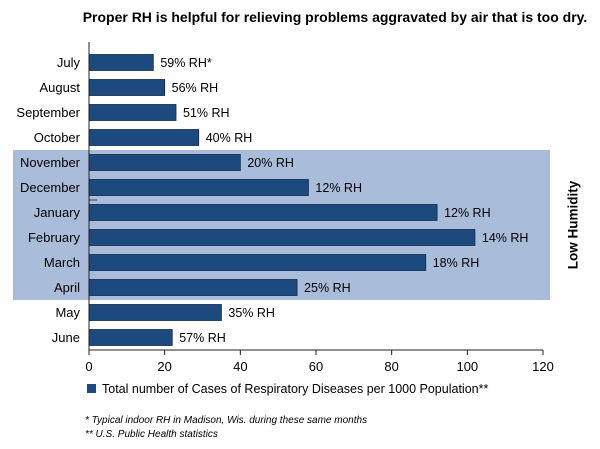 The image size is (600, 449). Describe the element at coordinates (155, 312) in the screenshot. I see `bar-may` at that location.